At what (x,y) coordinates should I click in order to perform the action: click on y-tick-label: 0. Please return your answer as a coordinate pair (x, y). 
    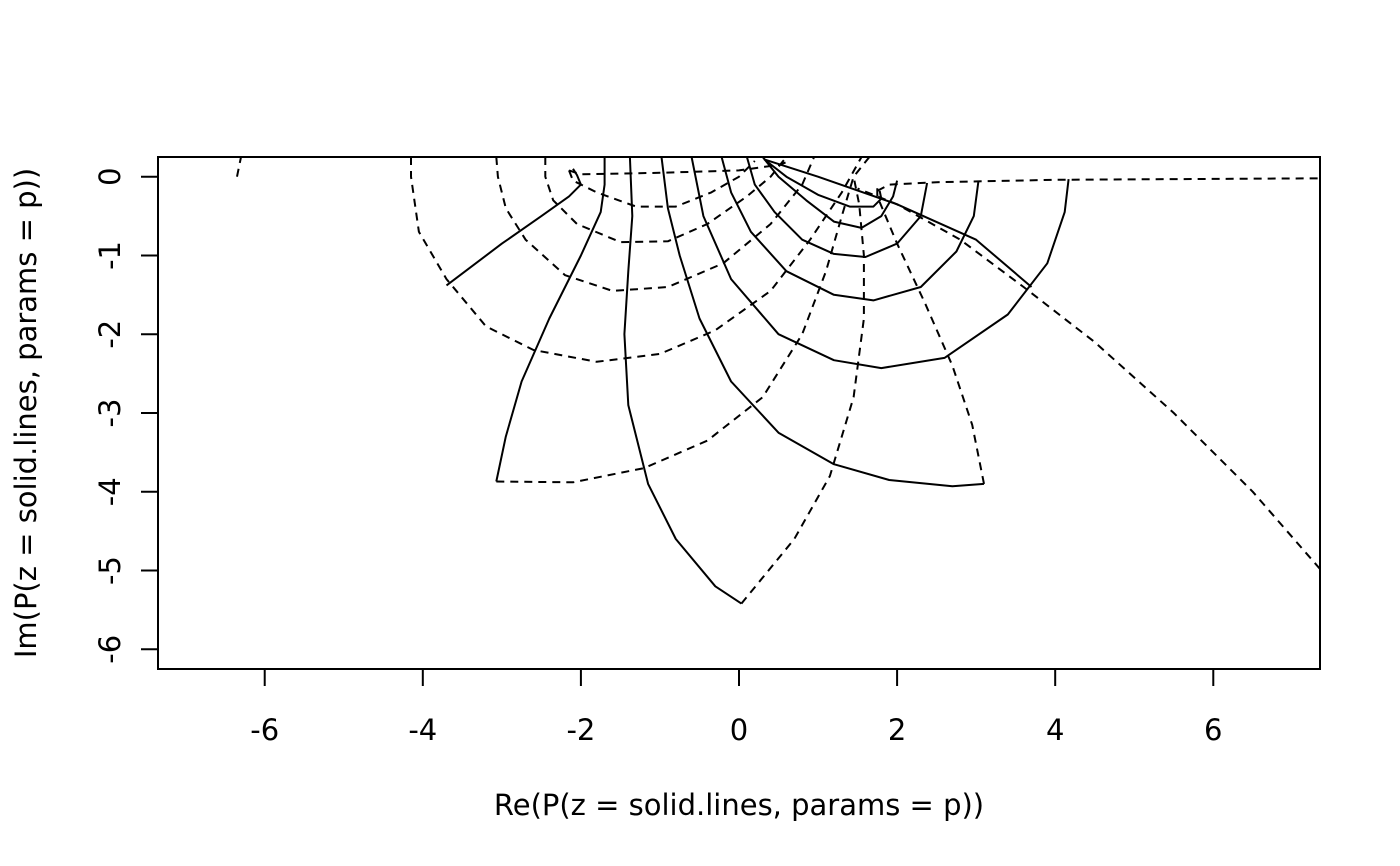
    Looking at the image, I should click on (110, 176).